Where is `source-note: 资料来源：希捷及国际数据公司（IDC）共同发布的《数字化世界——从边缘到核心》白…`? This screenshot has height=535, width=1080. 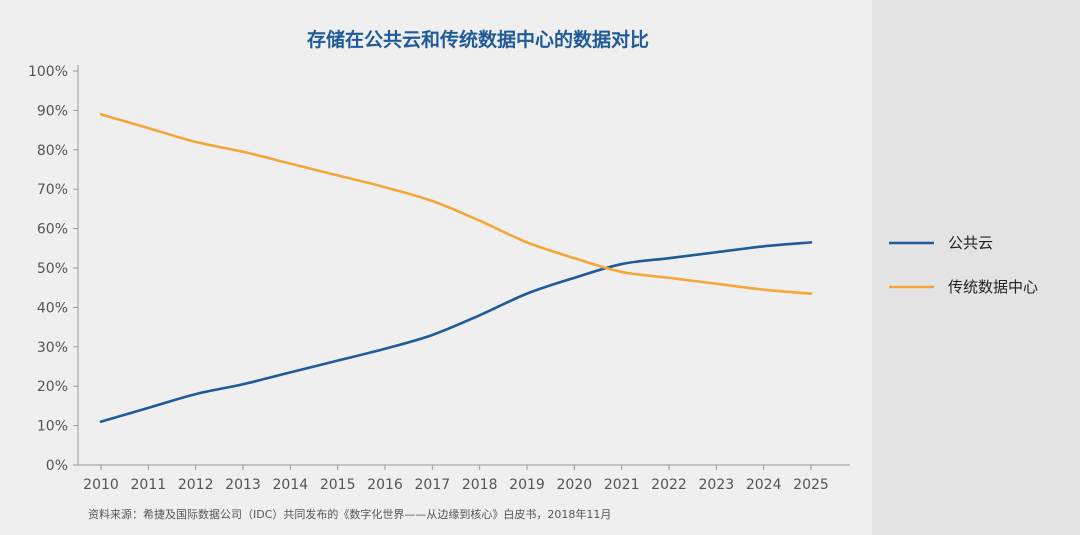
source-note: 资料来源：希捷及国际数据公司（IDC）共同发布的《数字化世界——从边缘到核心》白… is located at coordinates (349, 514).